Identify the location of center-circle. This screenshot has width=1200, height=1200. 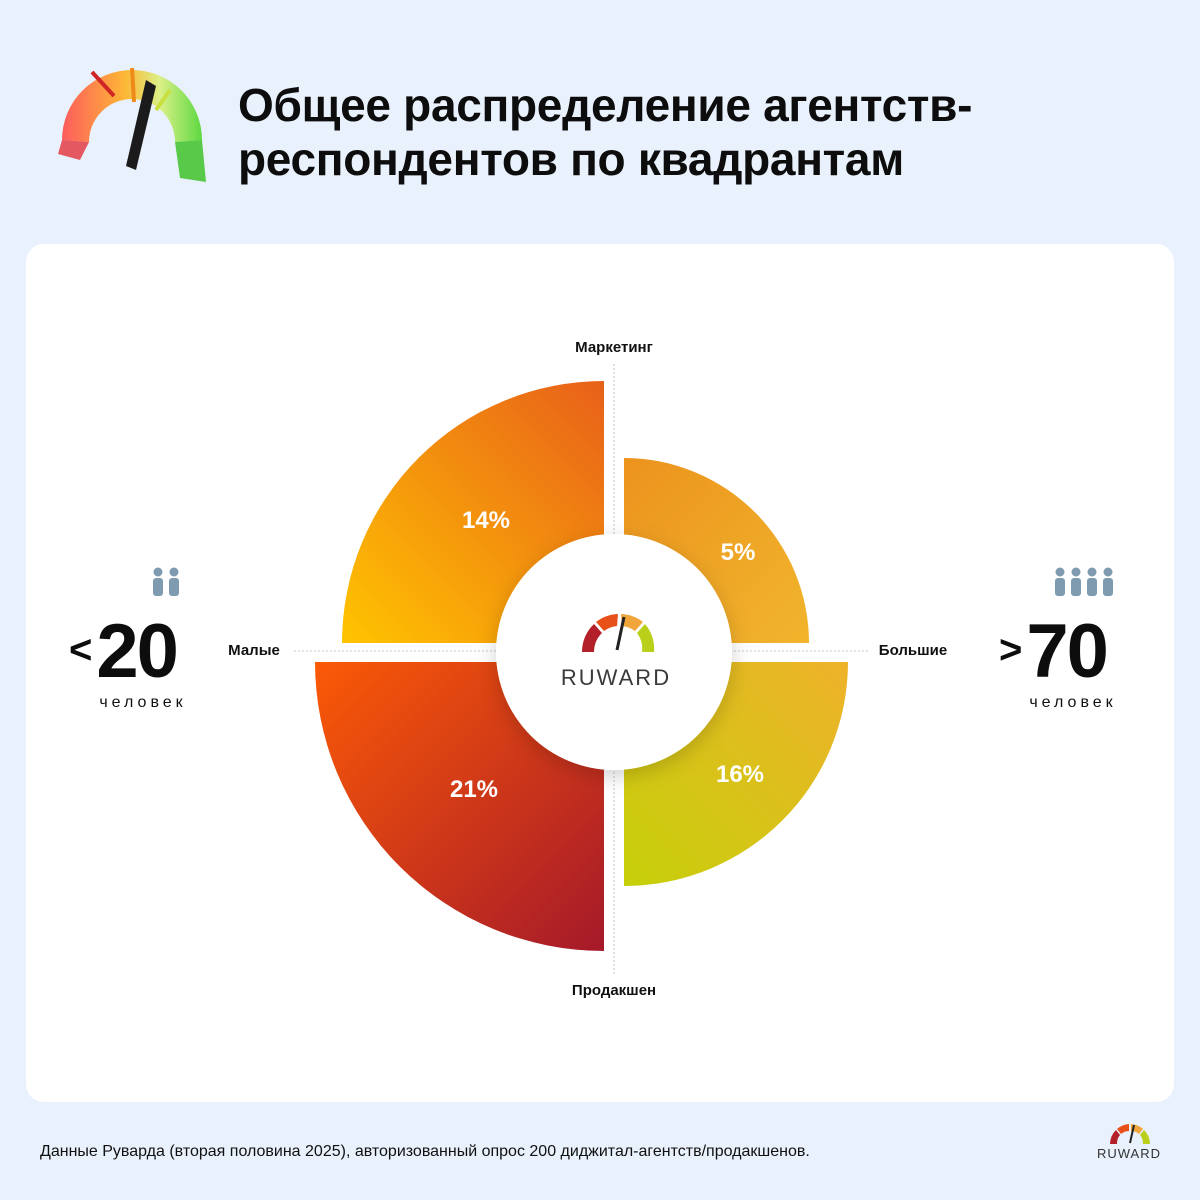
(614, 652).